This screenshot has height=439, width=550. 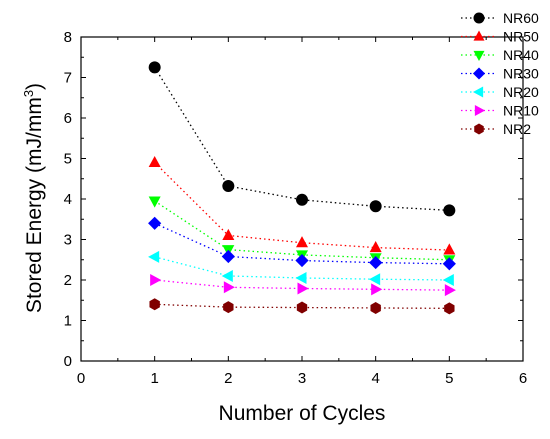 What do you see at coordinates (375, 378) in the screenshot?
I see `x-tick-label: 4` at bounding box center [375, 378].